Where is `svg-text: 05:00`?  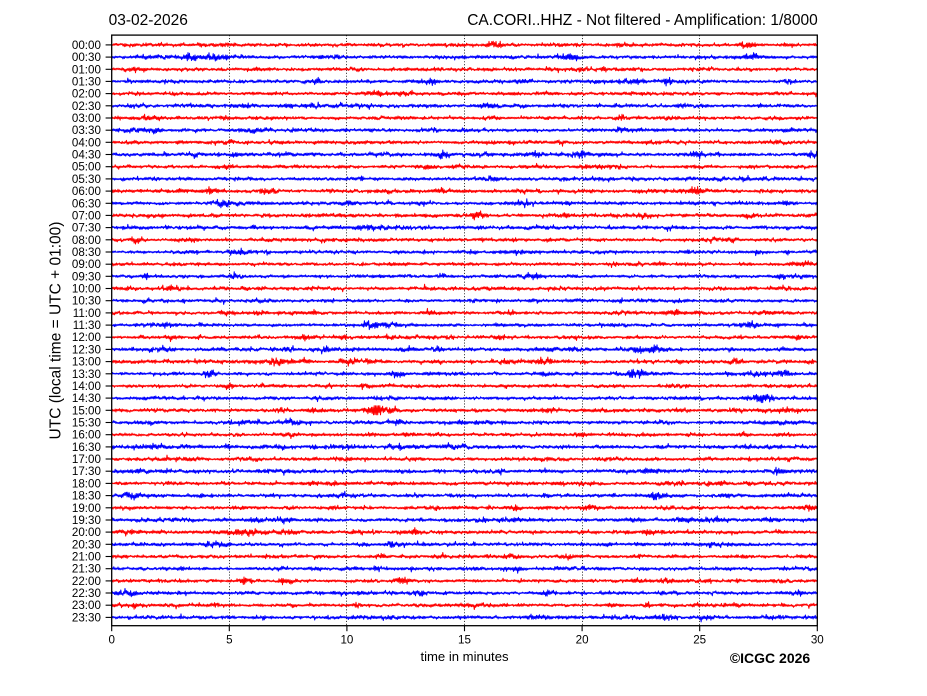
svg-text: 05:00 is located at coordinates (86, 167).